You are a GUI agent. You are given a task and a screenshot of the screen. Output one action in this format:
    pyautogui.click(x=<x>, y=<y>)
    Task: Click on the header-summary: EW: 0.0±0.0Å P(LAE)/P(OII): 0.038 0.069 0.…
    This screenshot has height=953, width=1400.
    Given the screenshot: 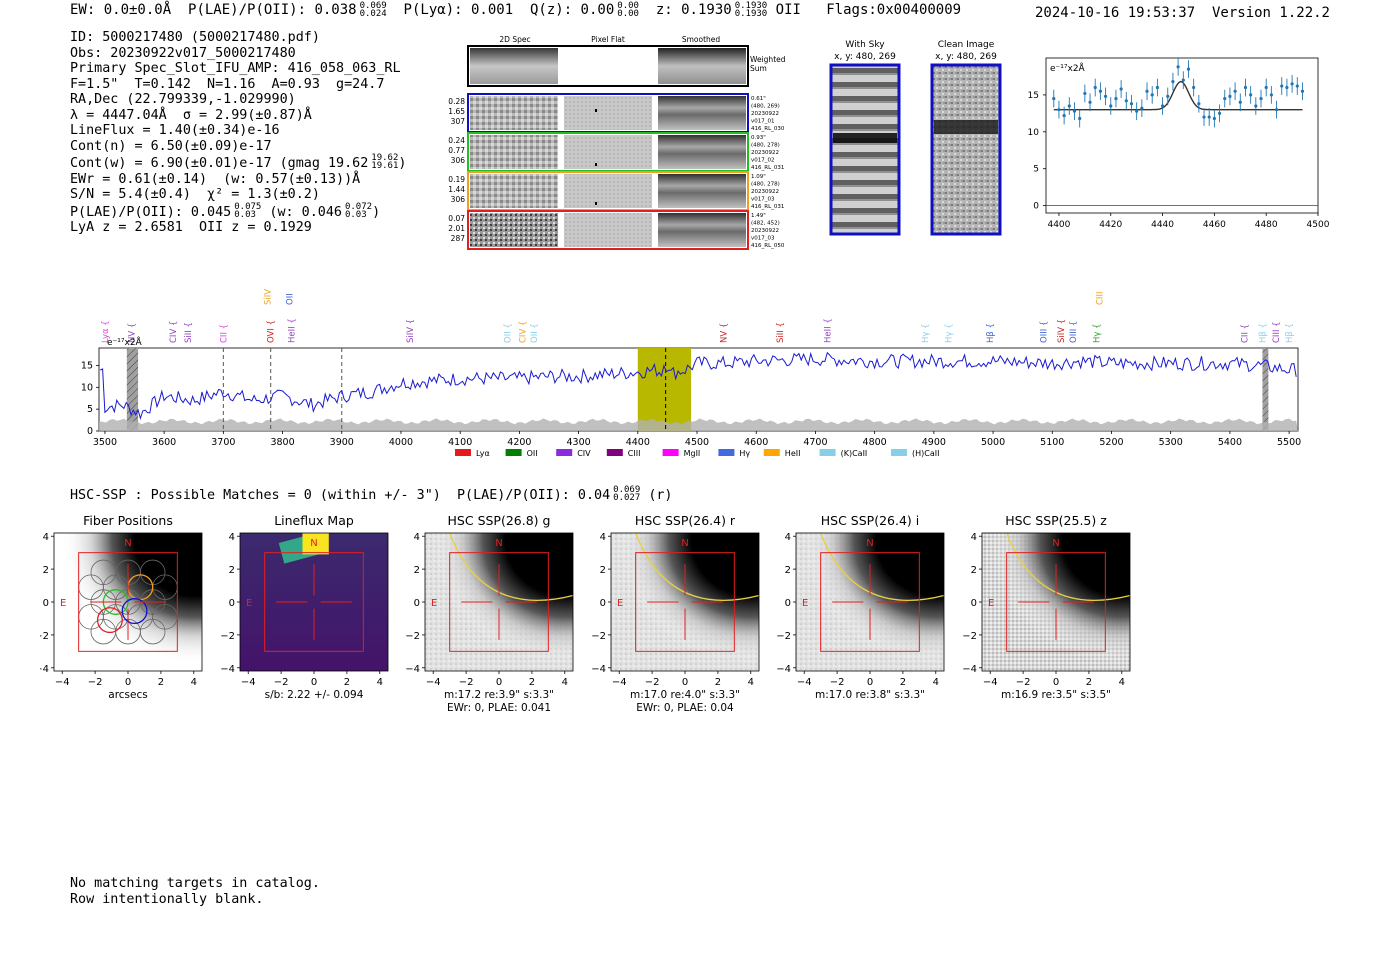 What is the action you would take?
    pyautogui.click(x=515, y=10)
    